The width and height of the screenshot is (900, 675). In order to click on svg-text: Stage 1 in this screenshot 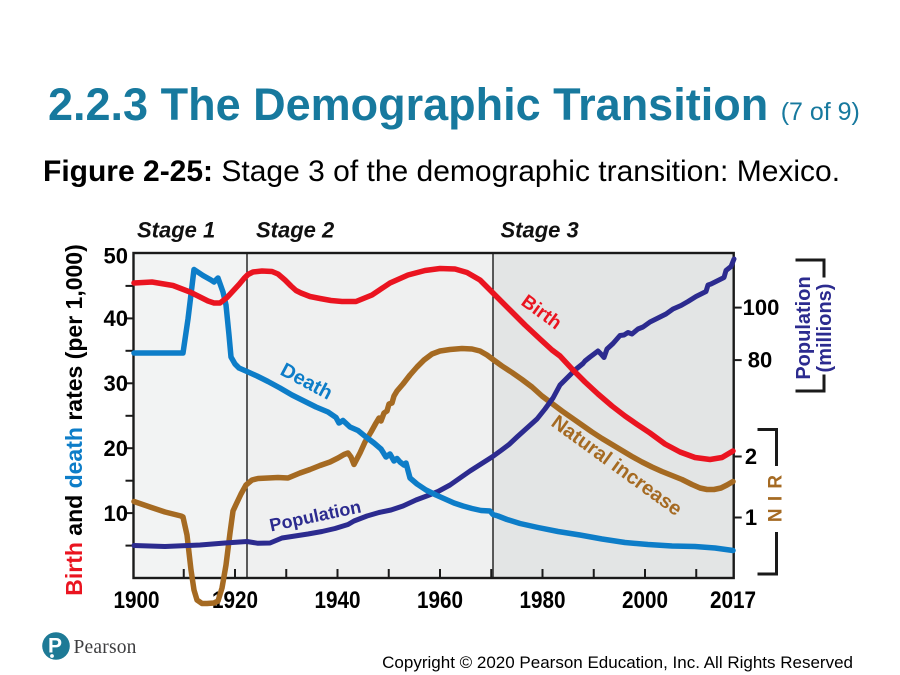, I will do `click(176, 230)`.